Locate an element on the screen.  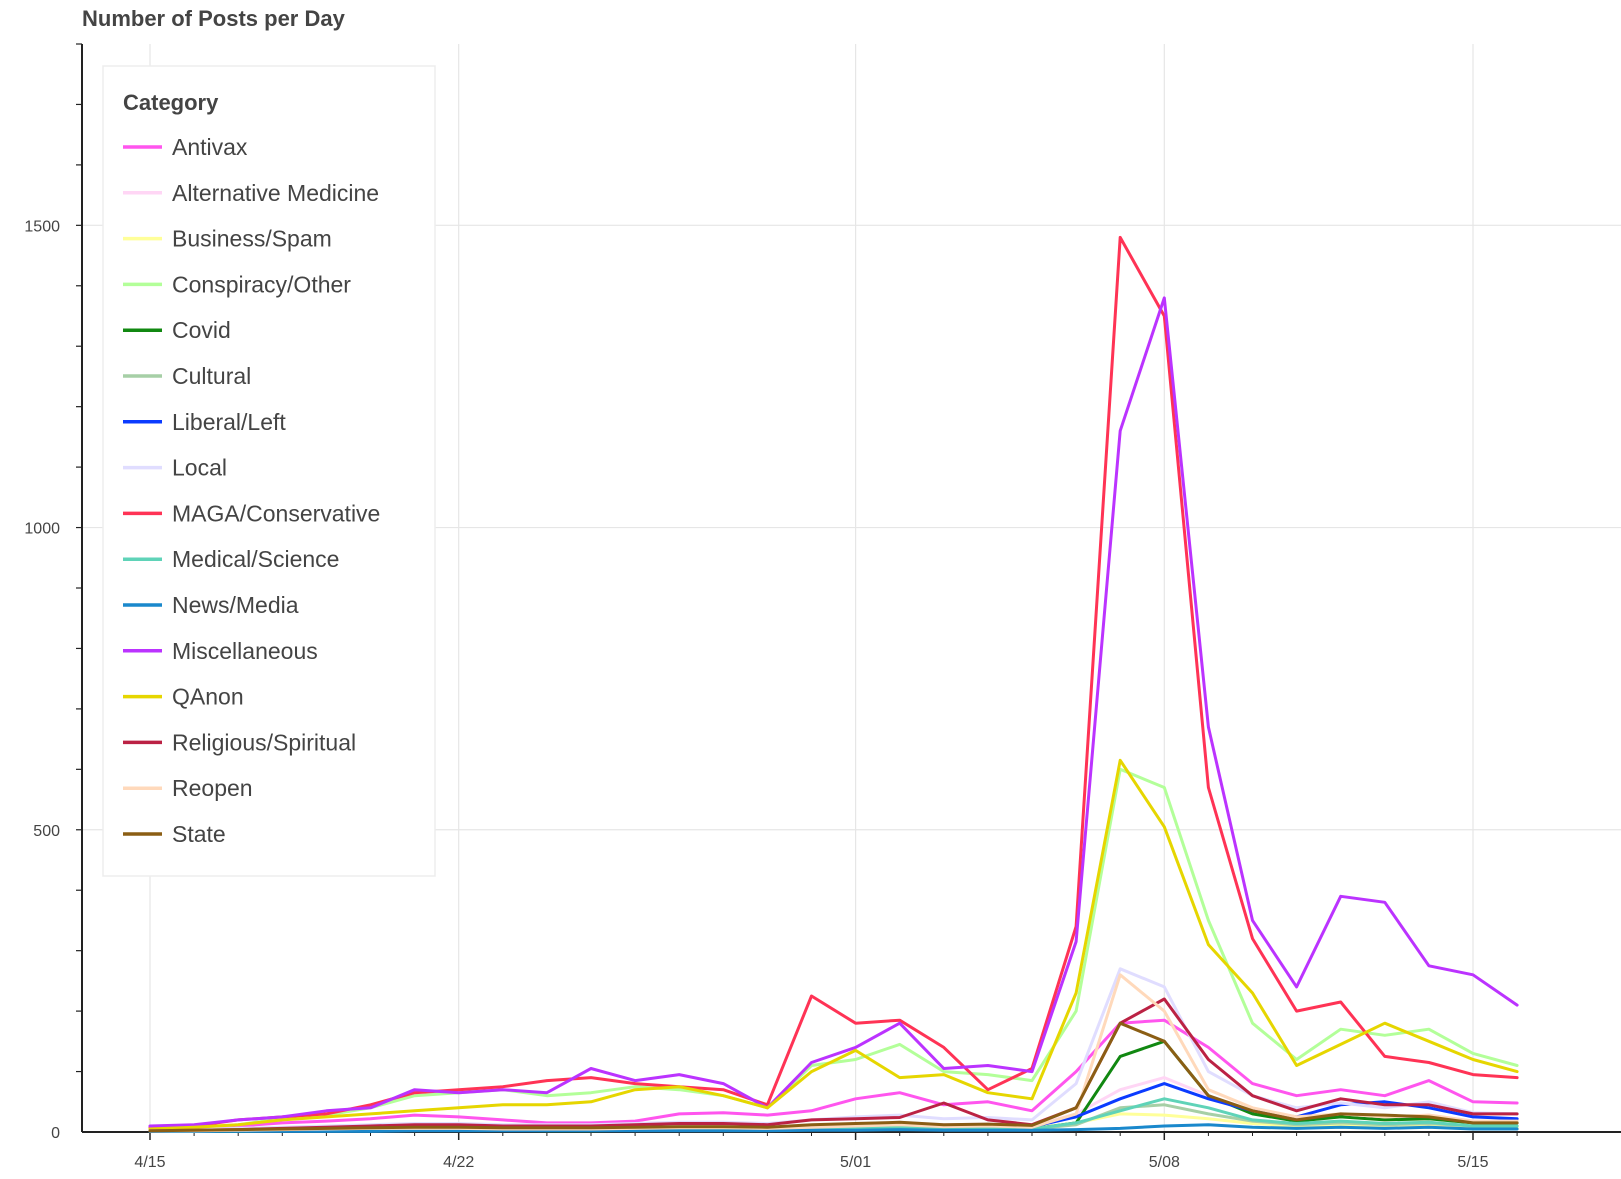
legend-label: Liberal/Left is located at coordinates (229, 422).